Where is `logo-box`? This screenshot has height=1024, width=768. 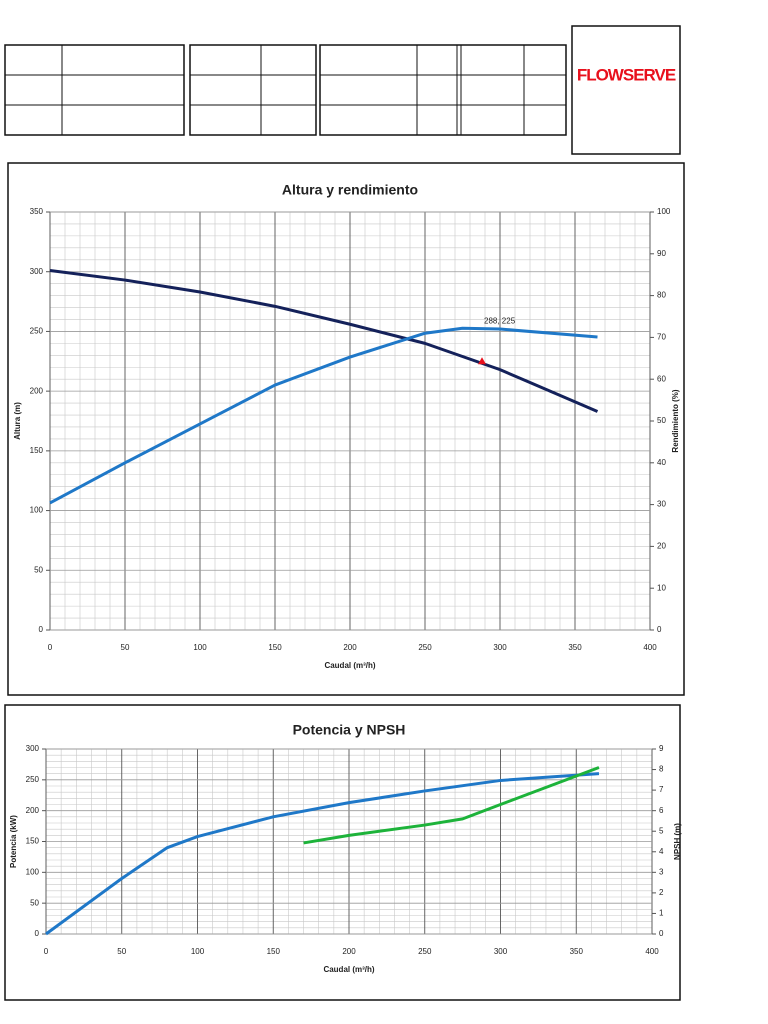
logo-box is located at coordinates (626, 90).